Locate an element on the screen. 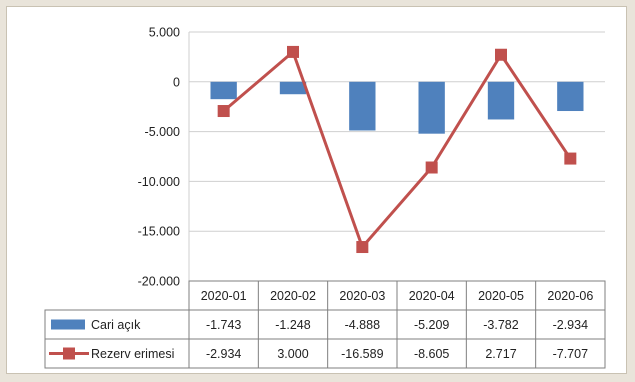 The width and height of the screenshot is (635, 382). table-value: -1.248 is located at coordinates (292, 325).